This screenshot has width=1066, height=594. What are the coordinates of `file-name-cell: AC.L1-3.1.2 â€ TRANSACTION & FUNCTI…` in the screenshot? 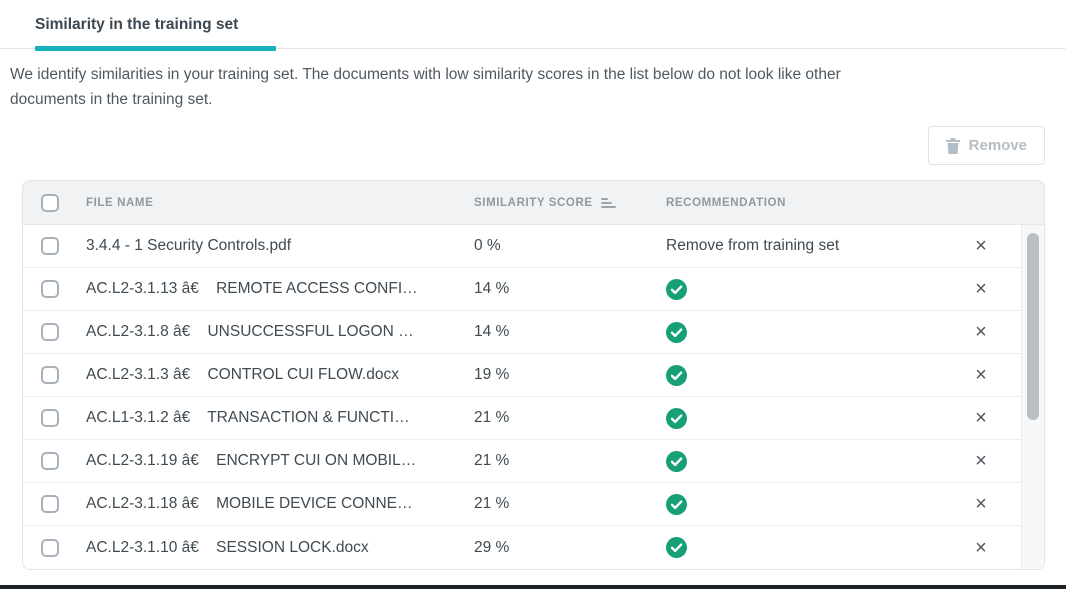 It's located at (248, 418).